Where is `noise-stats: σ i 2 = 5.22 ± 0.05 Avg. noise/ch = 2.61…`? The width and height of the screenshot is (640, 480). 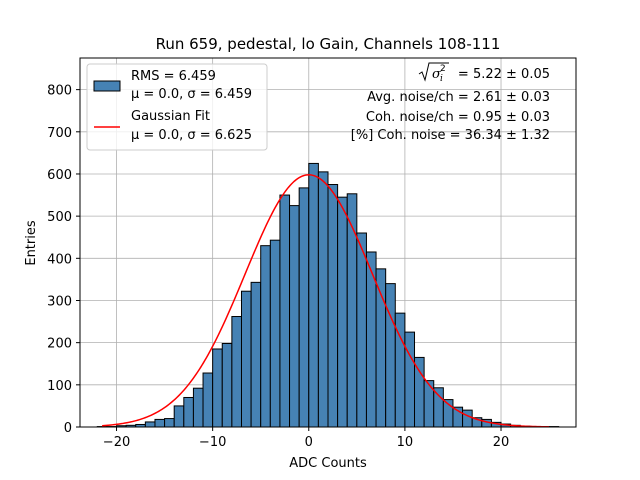 noise-stats: σ i 2 = 5.22 ± 0.05 Avg. noise/ch = 2.61… is located at coordinates (450, 102).